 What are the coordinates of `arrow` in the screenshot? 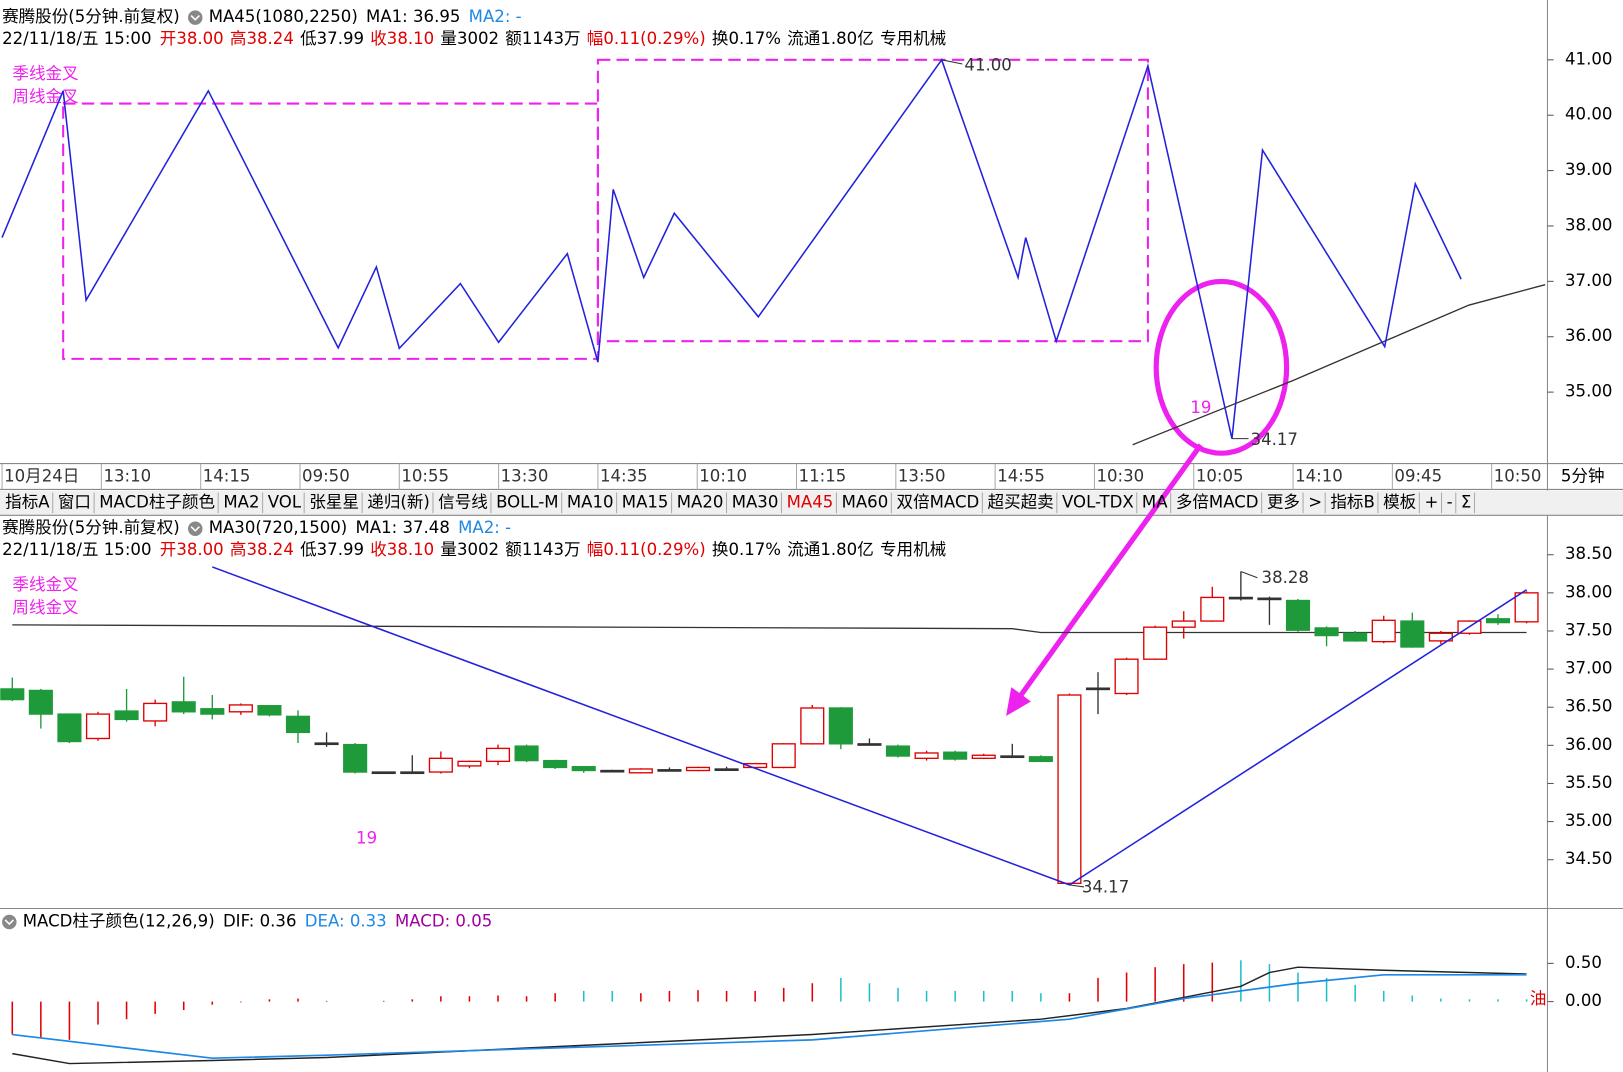 It's located at (1109, 571).